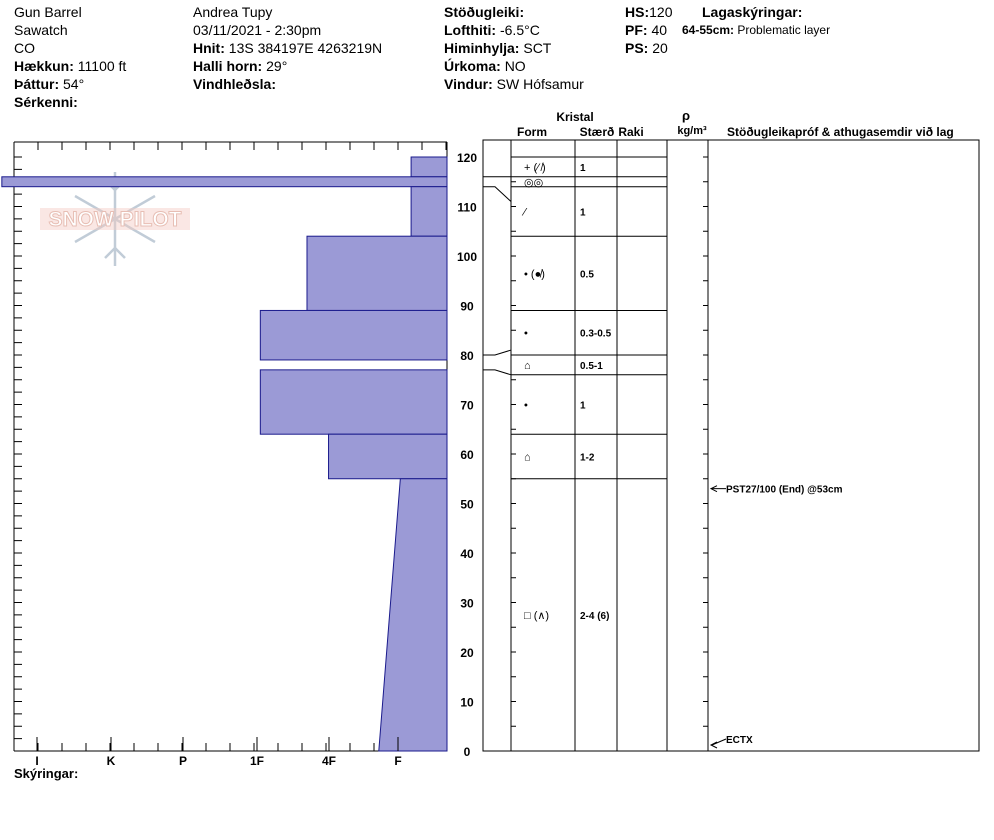  I want to click on features-row: Sérkenni:, so click(70, 102).